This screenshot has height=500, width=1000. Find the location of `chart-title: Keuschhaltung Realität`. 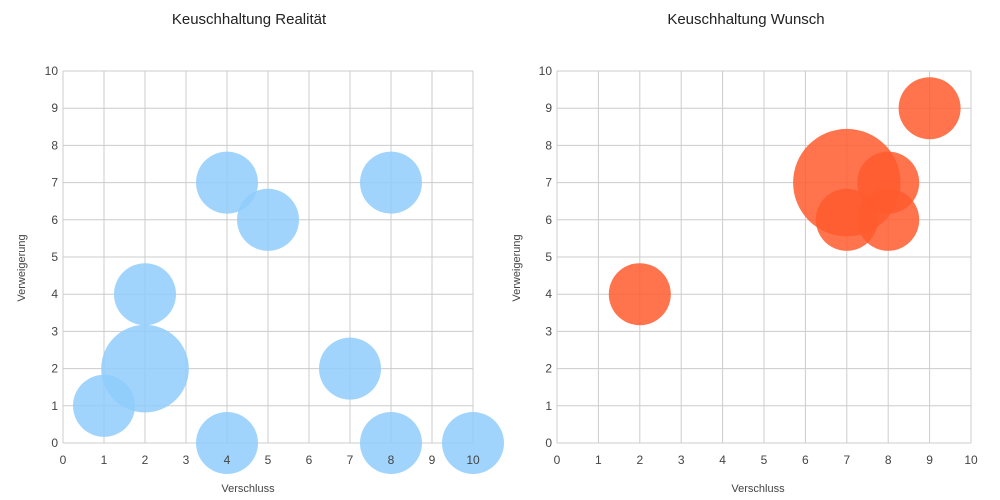

chart-title: Keuschhaltung Realität is located at coordinates (249, 19).